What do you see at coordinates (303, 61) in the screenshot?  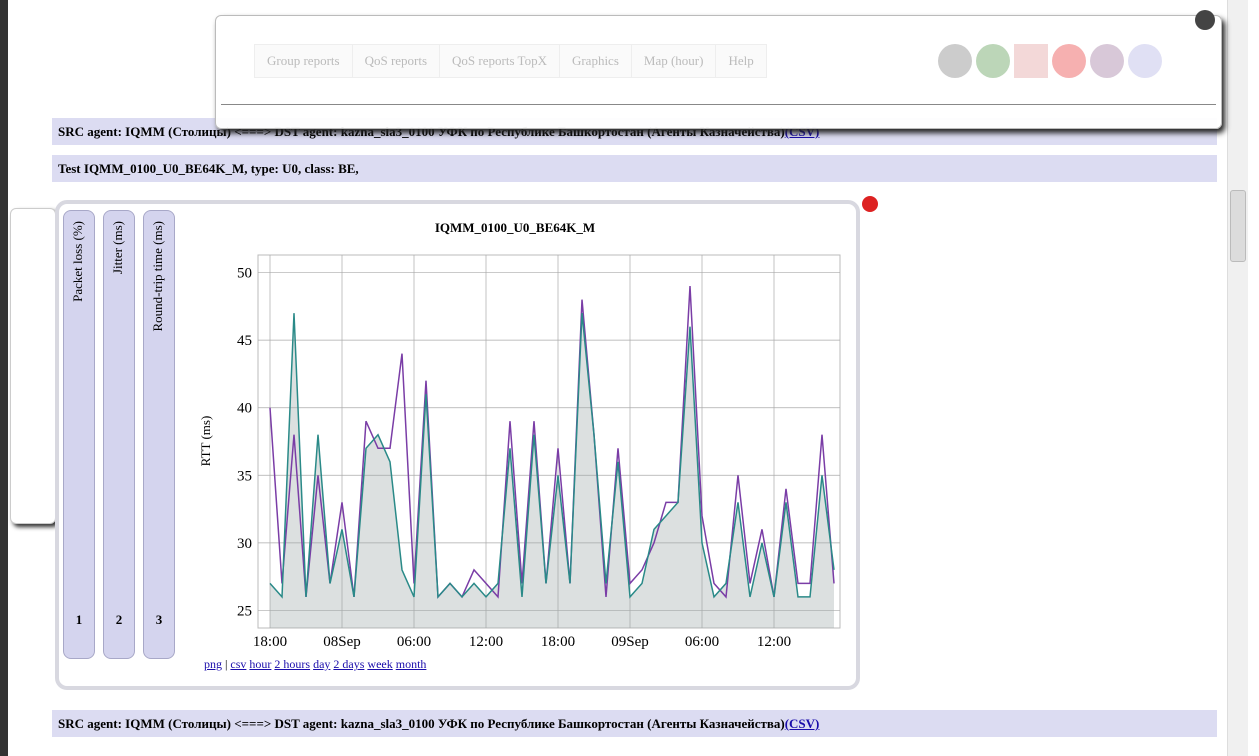 I see `nav-tab: Group reports` at bounding box center [303, 61].